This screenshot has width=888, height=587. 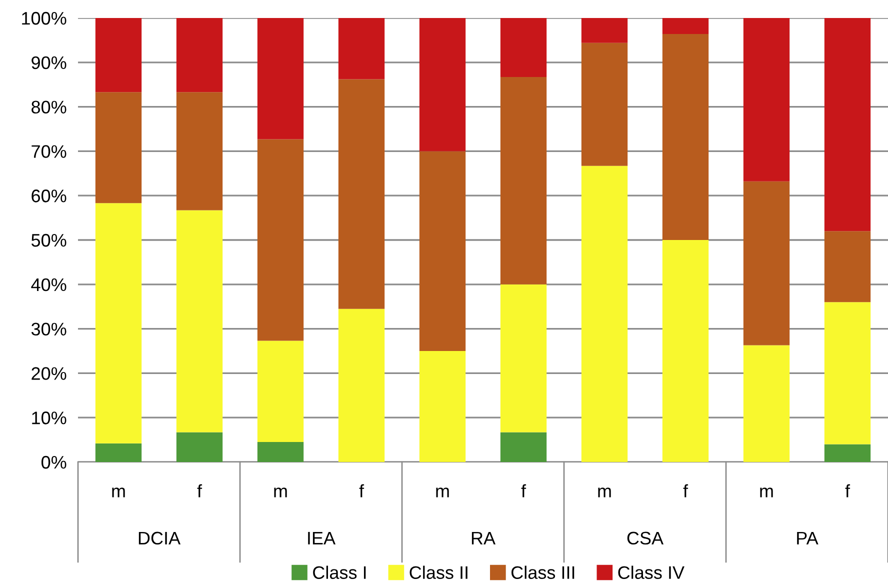 I want to click on y-tick-label: 0%, so click(x=54, y=462).